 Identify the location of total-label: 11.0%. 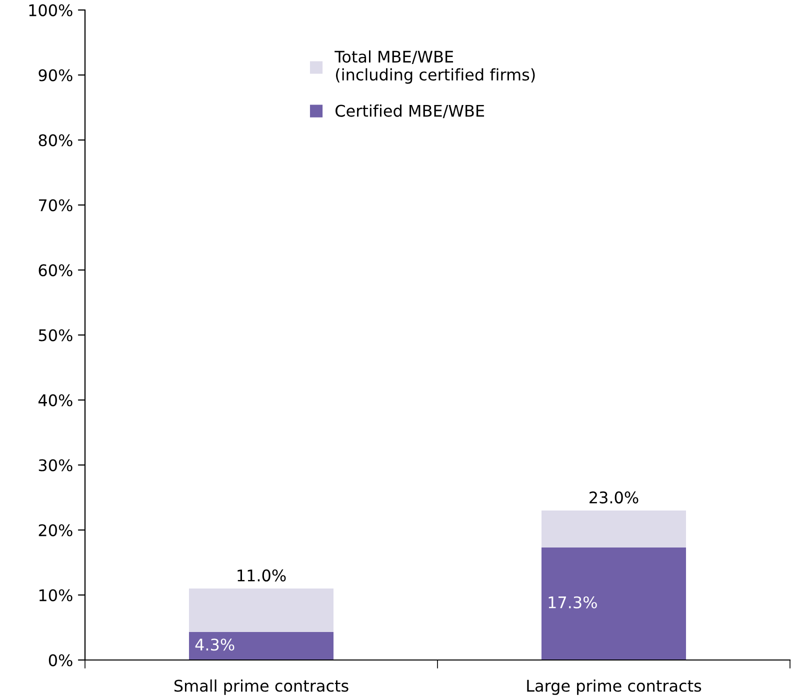
(262, 575).